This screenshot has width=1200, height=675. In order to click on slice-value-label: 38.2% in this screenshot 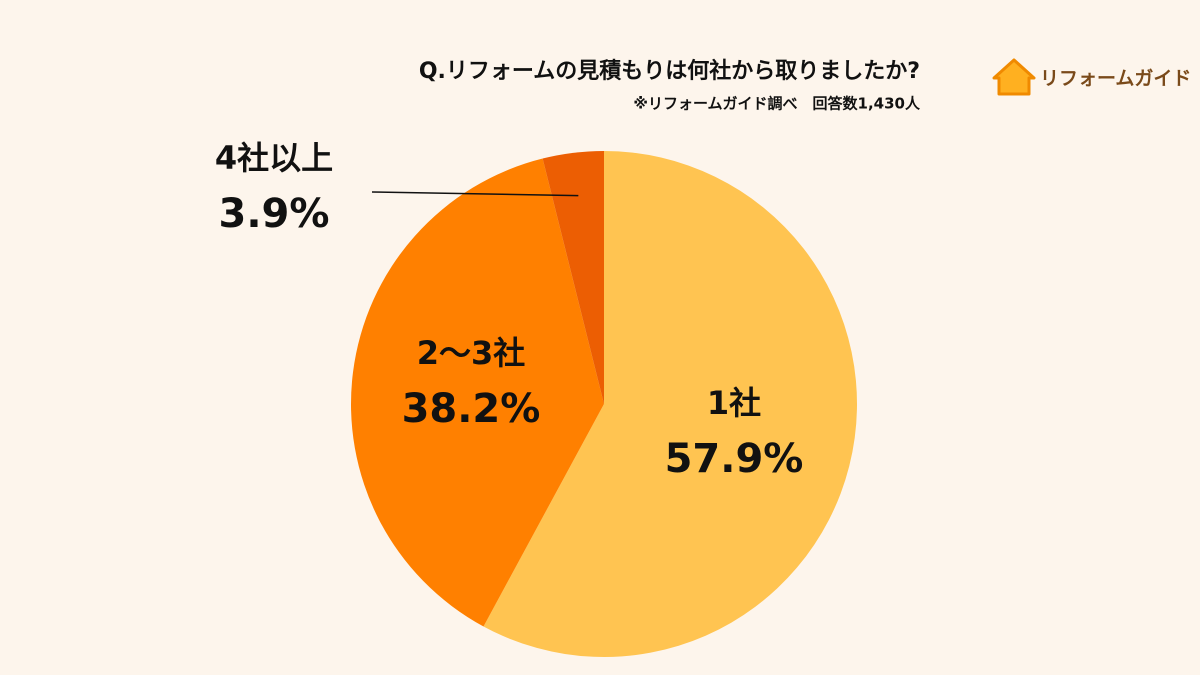, I will do `click(471, 409)`.